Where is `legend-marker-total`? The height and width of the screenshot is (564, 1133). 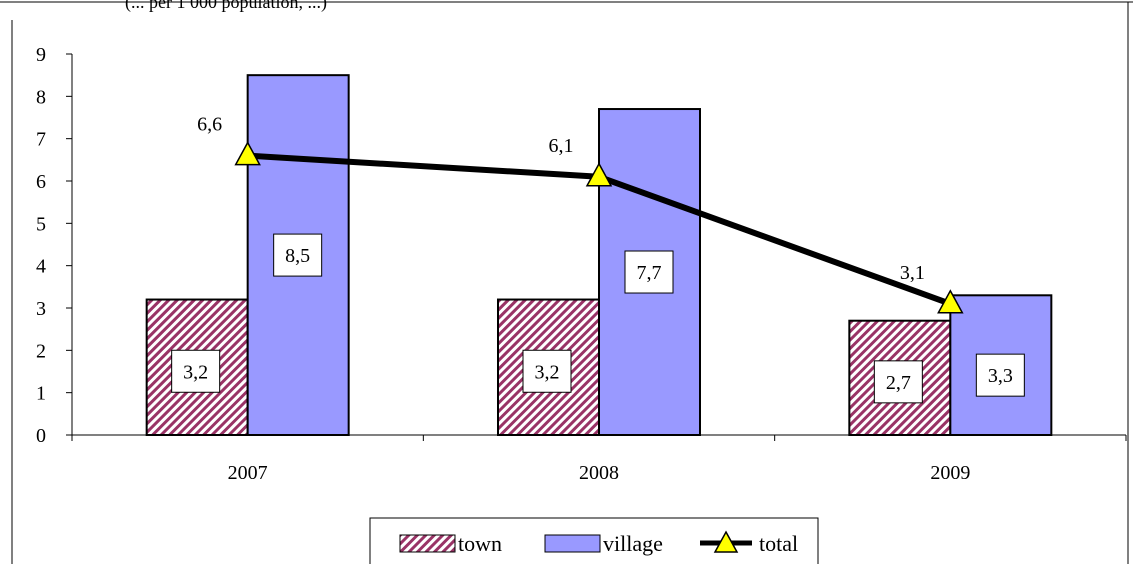 legend-marker-total is located at coordinates (726, 541).